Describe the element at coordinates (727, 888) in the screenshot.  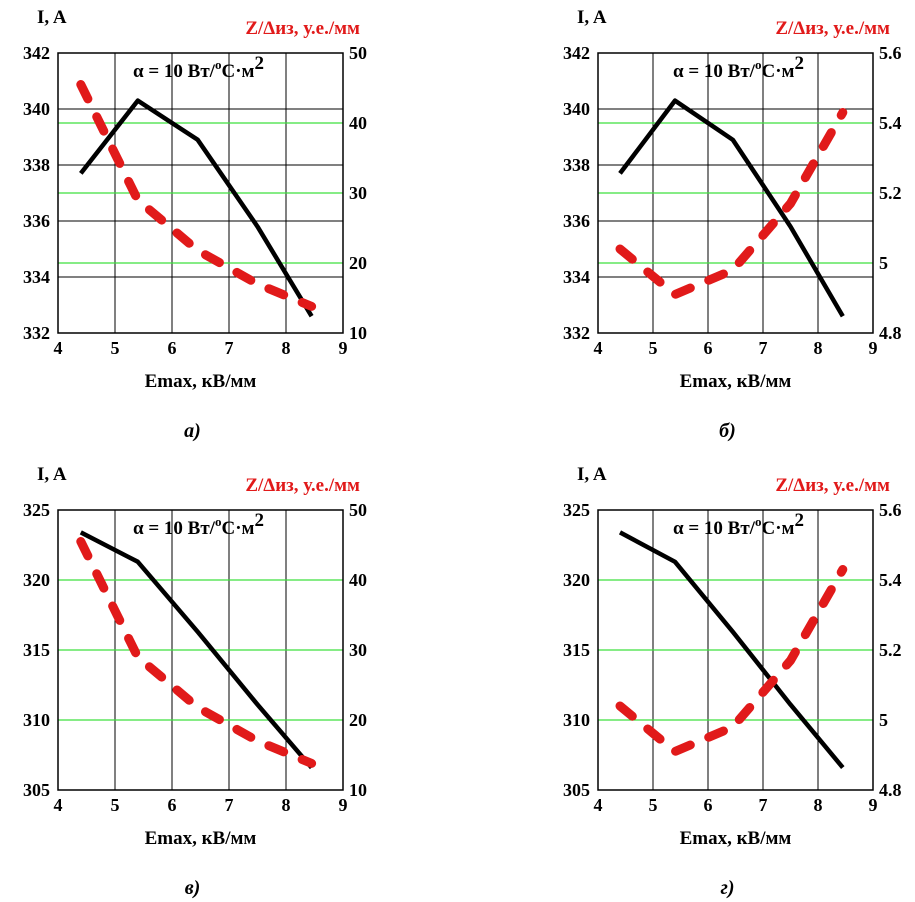
I see `panel-caption: г)` at that location.